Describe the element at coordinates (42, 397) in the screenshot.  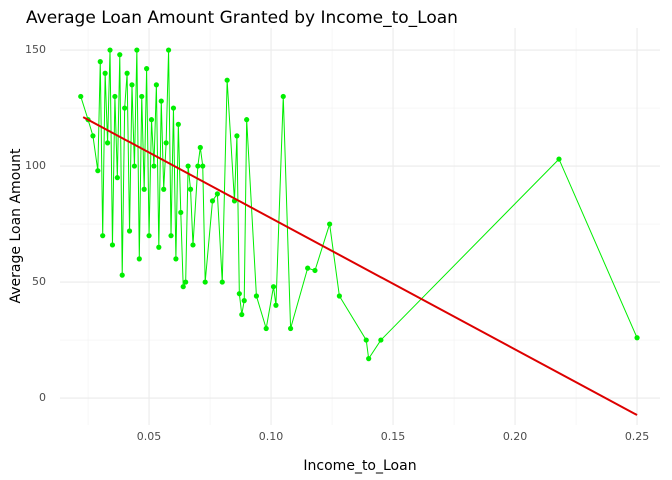
I see `y-tick-label: 0` at that location.